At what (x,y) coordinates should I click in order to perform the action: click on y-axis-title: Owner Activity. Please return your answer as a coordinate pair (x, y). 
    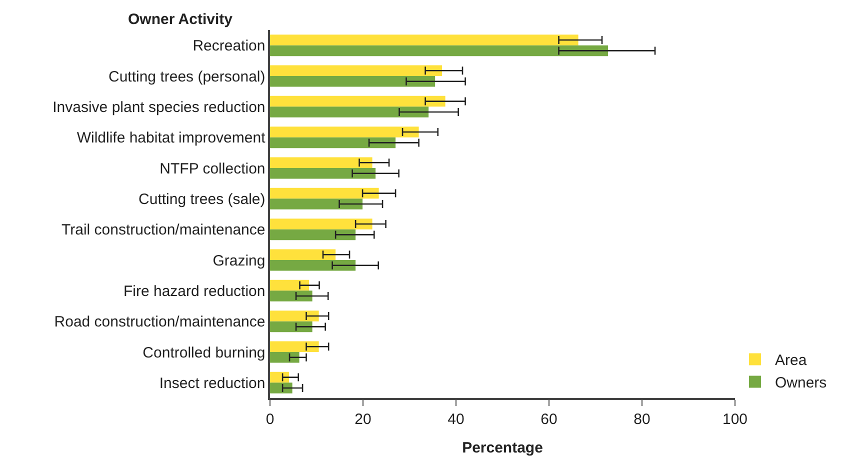
    Looking at the image, I should click on (181, 19).